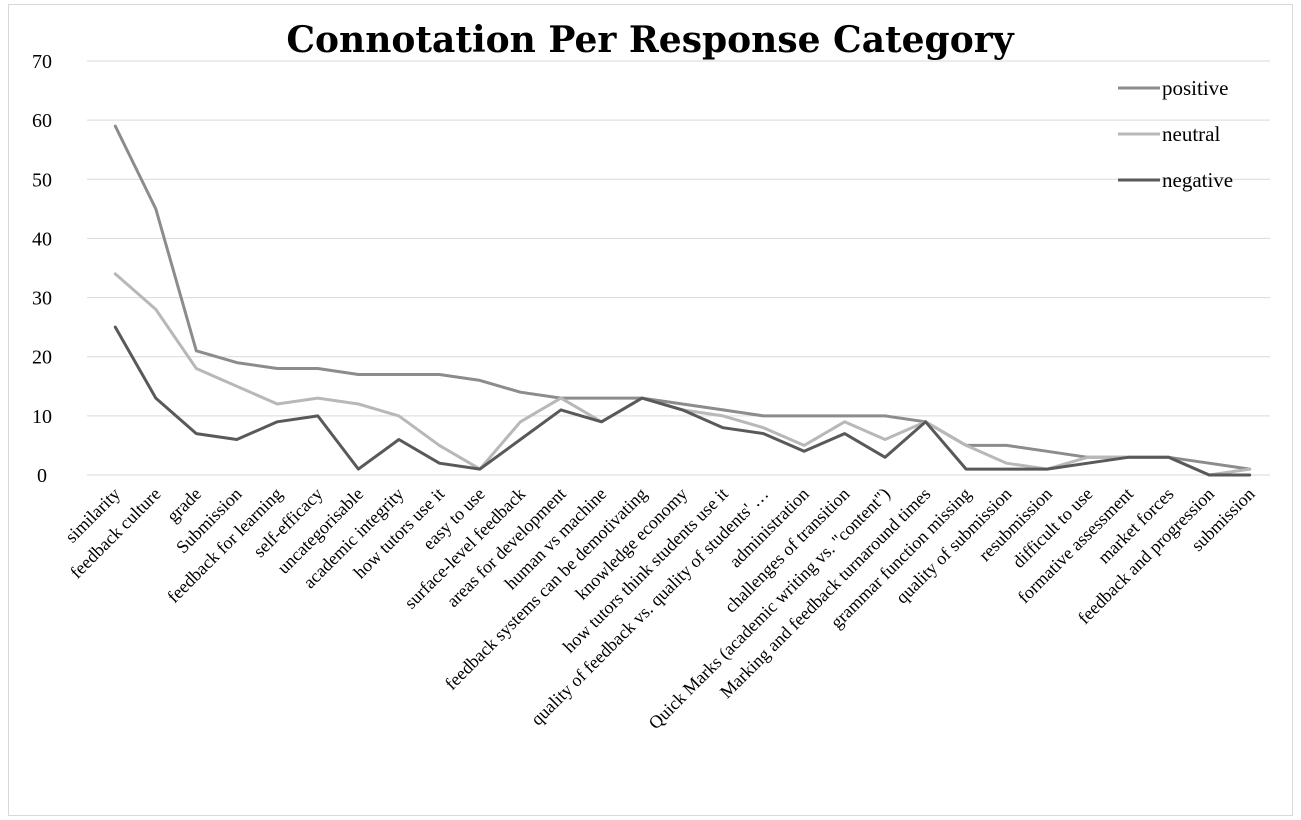 The image size is (1301, 820). What do you see at coordinates (42, 180) in the screenshot?
I see `y-tick-label: 50` at bounding box center [42, 180].